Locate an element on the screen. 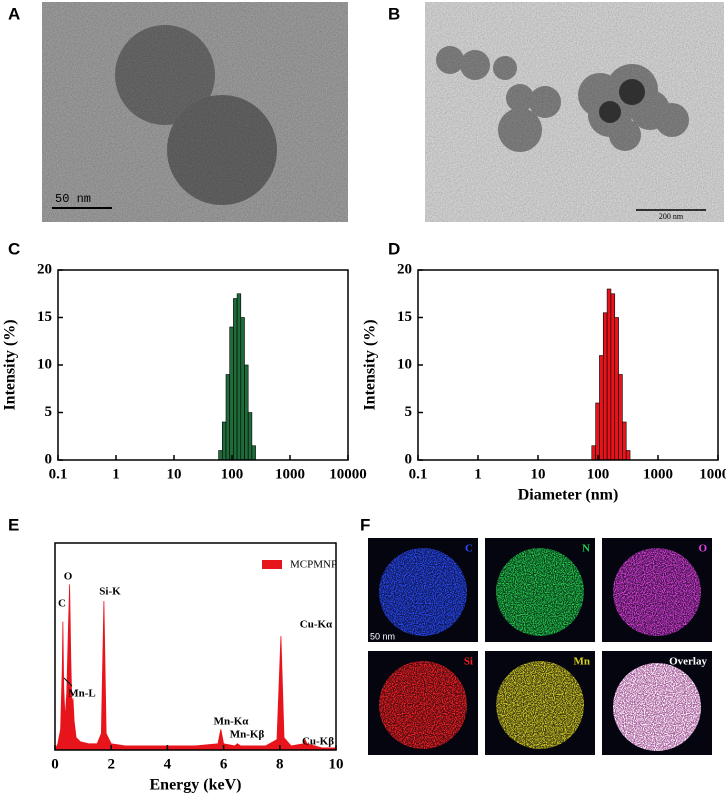  x-tick-label: 0 is located at coordinates (55, 764).